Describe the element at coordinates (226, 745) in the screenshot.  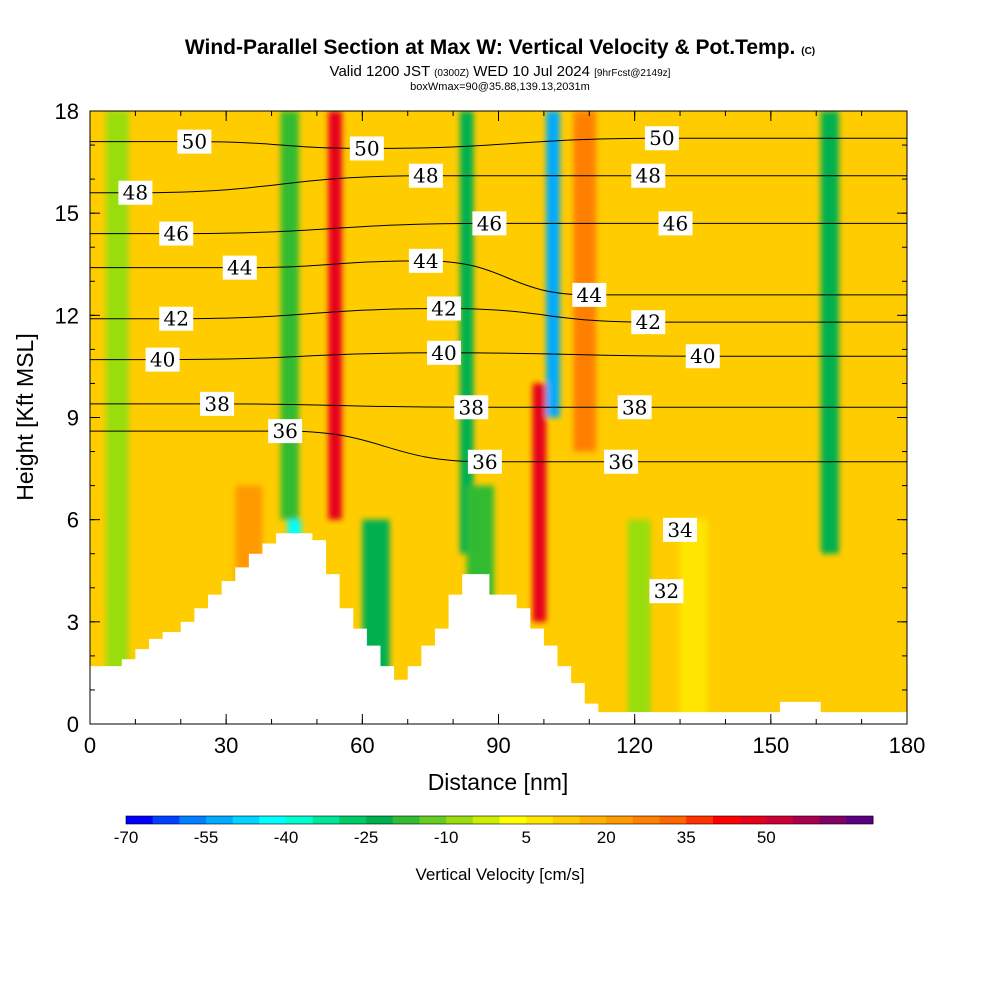
I see `x-tick-label: 30` at that location.